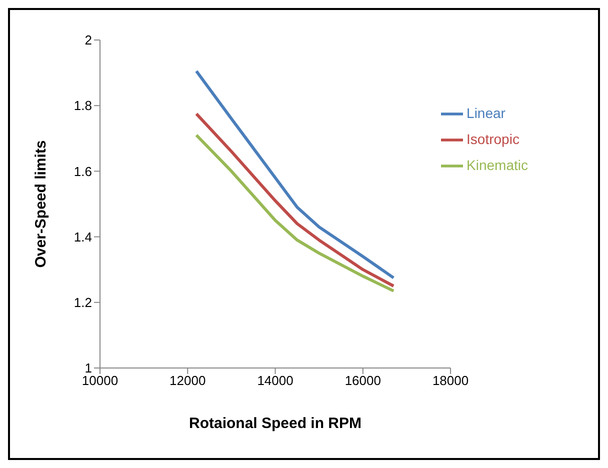 This screenshot has height=468, width=608. Describe the element at coordinates (83, 236) in the screenshot. I see `y-tick-label: 1.4` at that location.